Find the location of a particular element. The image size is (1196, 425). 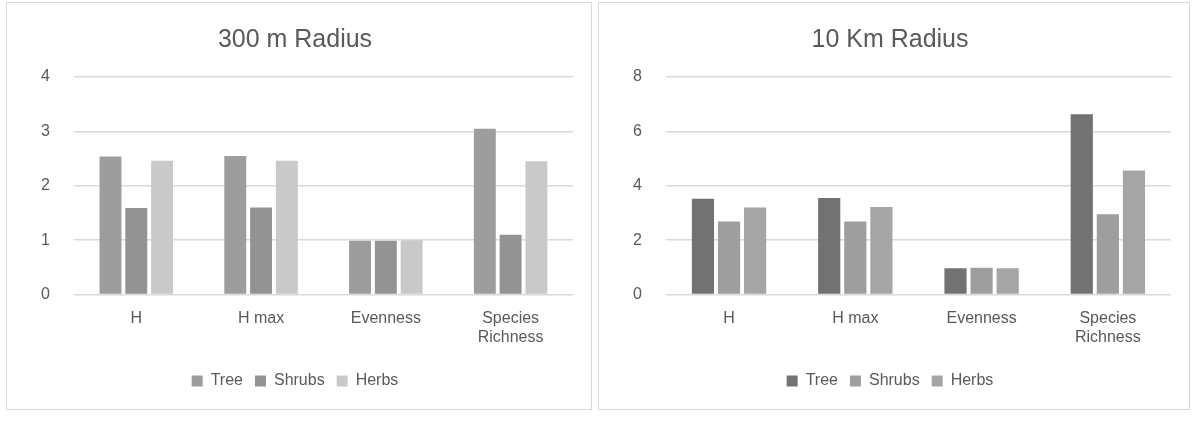

y-tick-label: 1 is located at coordinates (45, 239).